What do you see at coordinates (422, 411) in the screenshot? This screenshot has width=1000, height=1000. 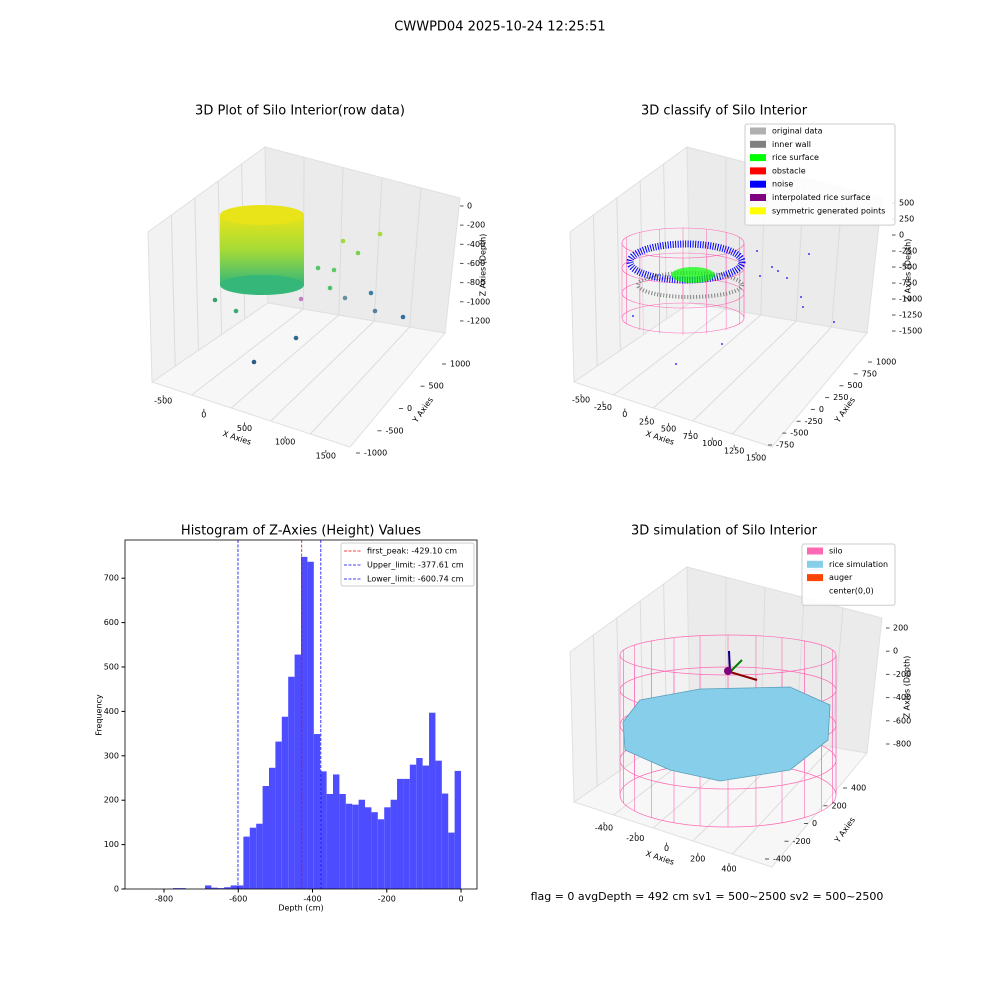 I see `y-axis-label: Y Axies` at bounding box center [422, 411].